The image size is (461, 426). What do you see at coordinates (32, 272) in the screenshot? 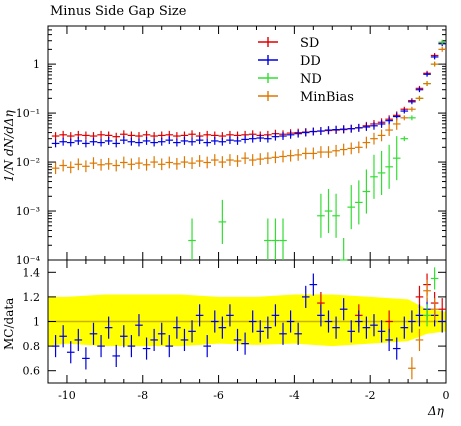
I see `ratio-tick-label: 1.4` at bounding box center [32, 272].